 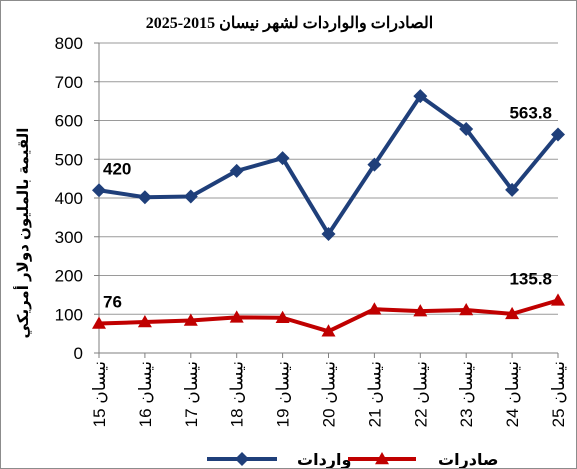 I want to click on x-tick-label: نيسان 15, so click(x=99, y=394).